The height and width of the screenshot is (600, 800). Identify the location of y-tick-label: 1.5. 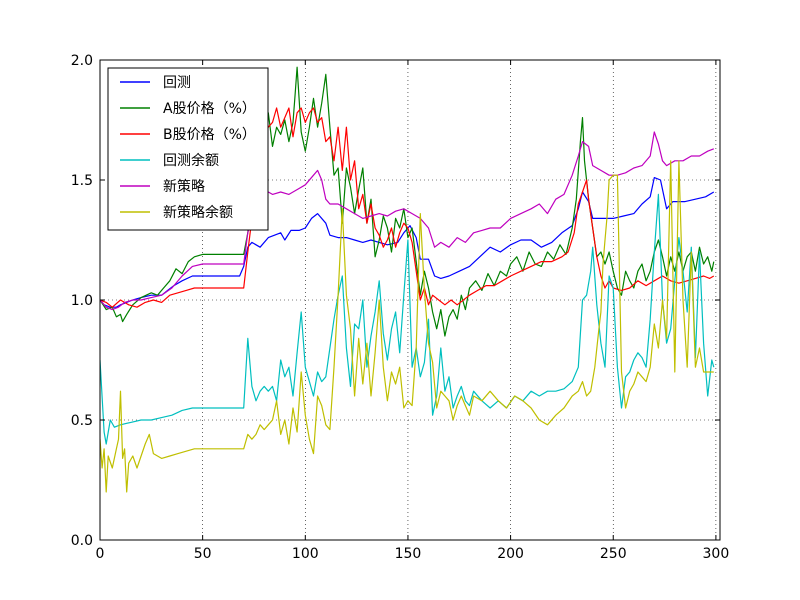
(82, 181).